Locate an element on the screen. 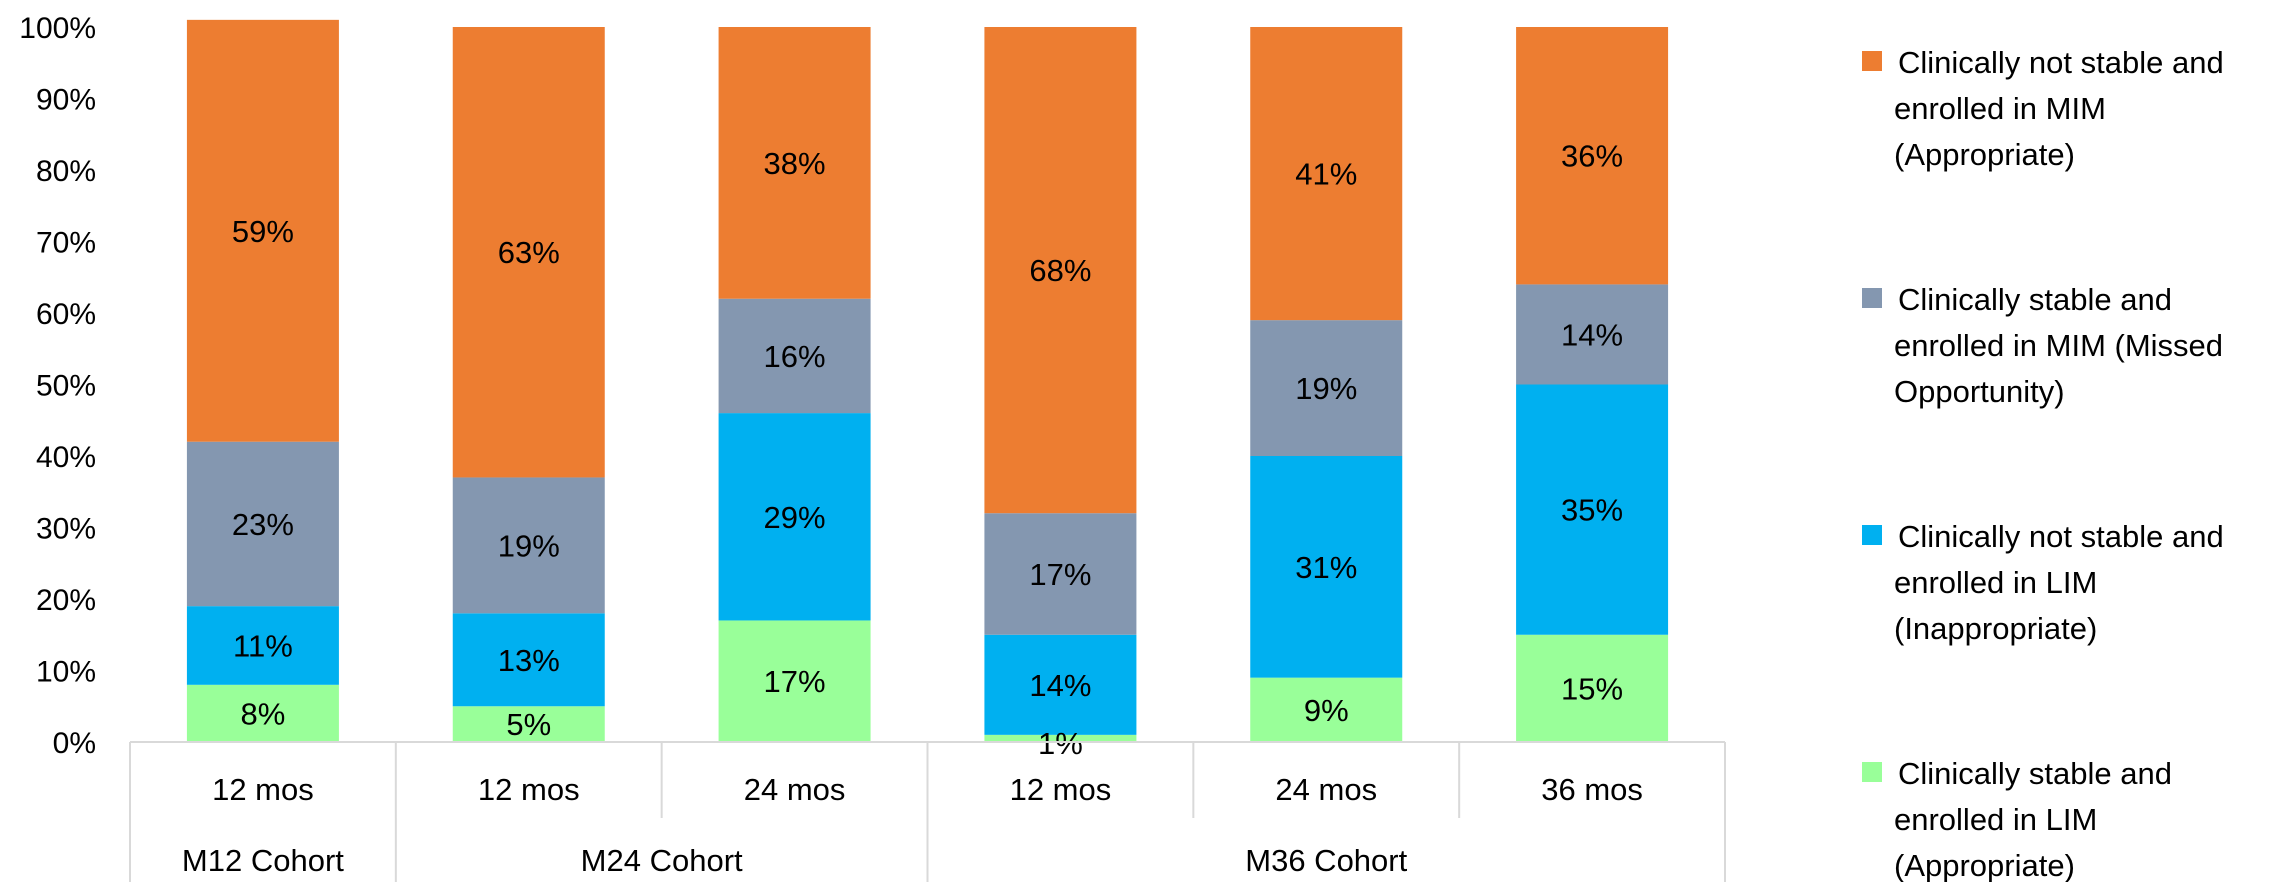  legend-label: Opportunity) is located at coordinates (1979, 391).